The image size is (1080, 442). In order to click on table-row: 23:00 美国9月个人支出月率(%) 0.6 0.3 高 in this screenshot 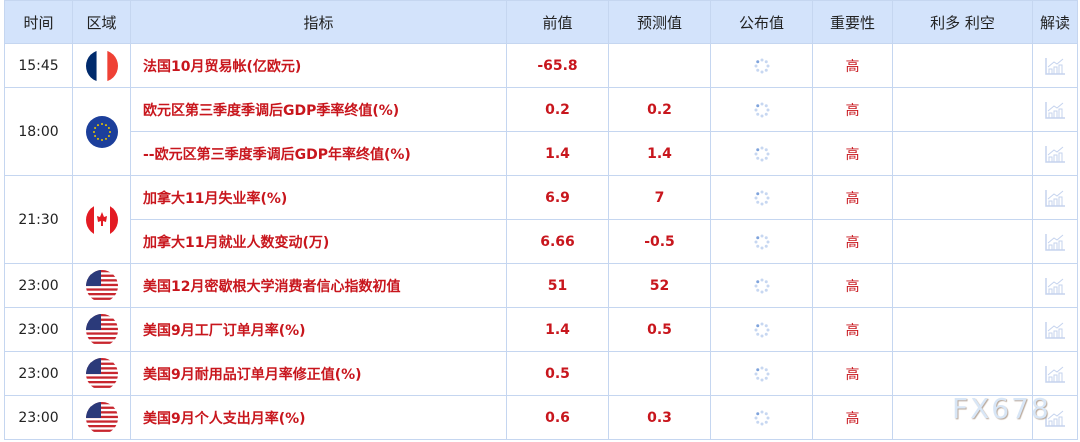, I will do `click(541, 417)`.